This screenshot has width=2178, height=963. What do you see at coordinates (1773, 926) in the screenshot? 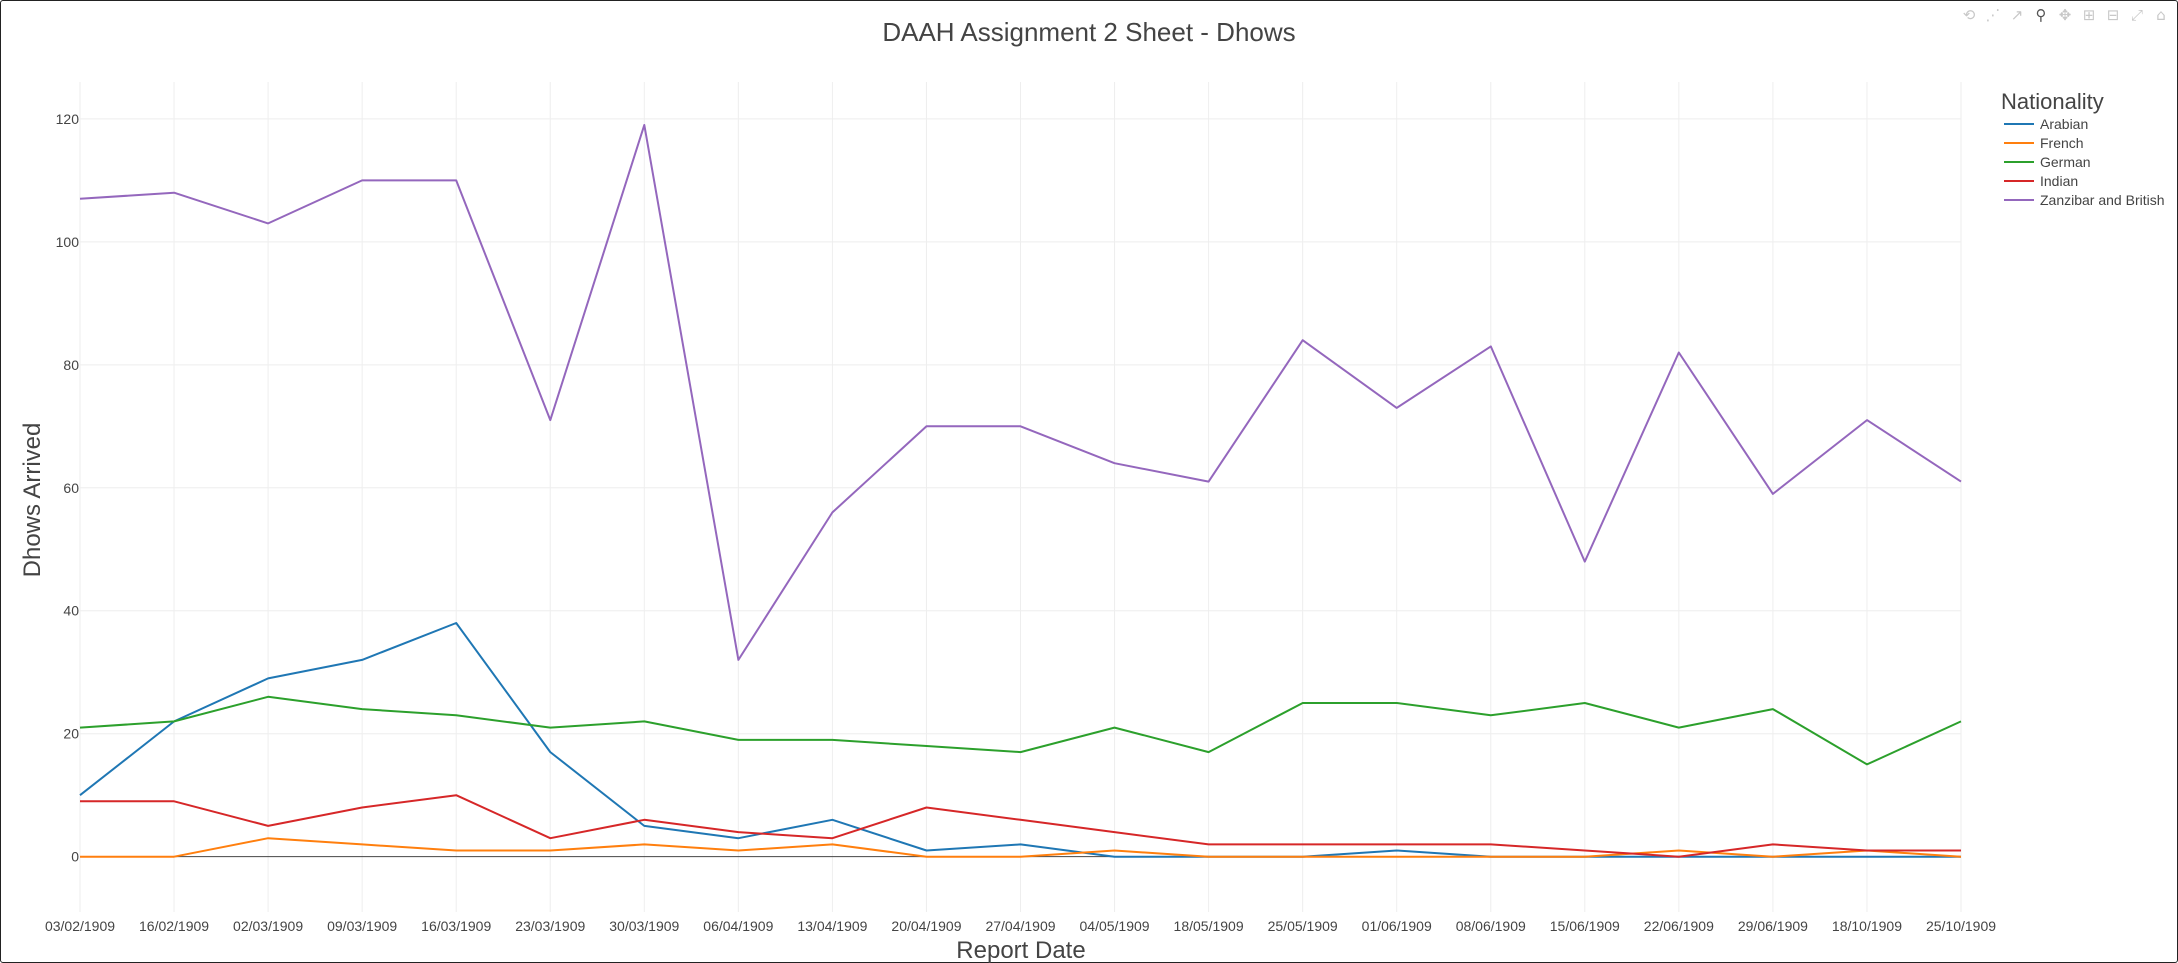
I see `x-tick-label: 29/06/1909` at bounding box center [1773, 926].